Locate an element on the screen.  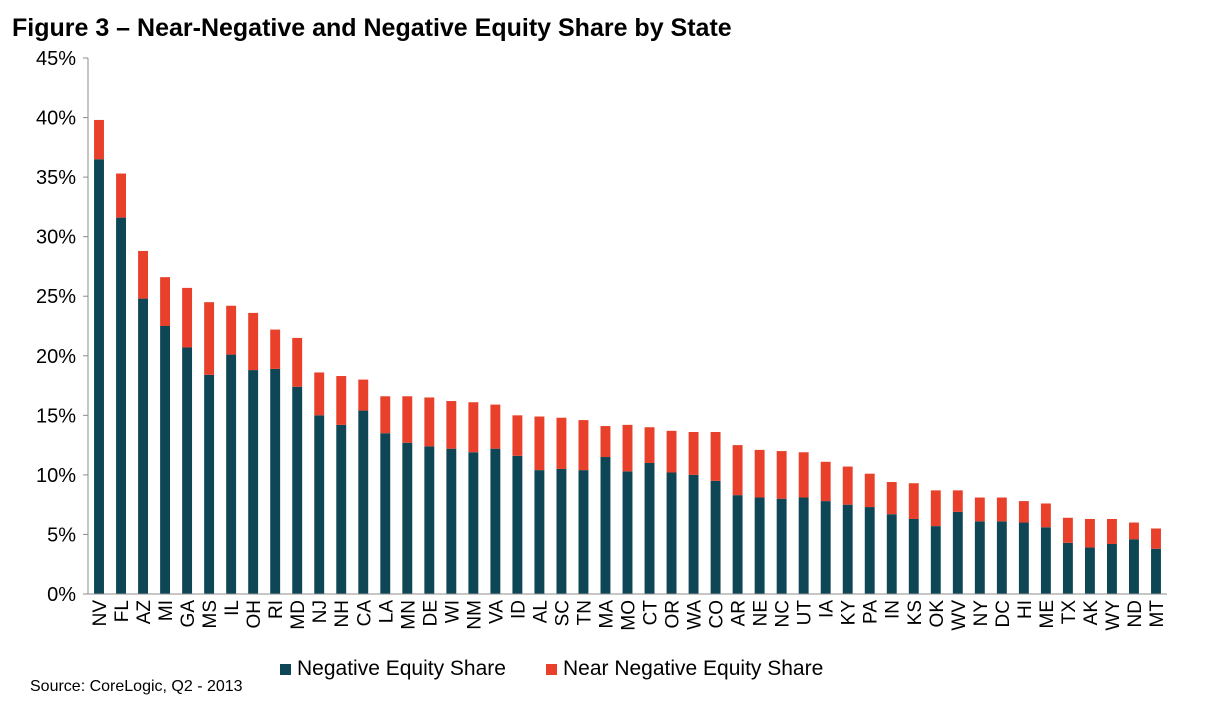
bar-negative-mo is located at coordinates (627, 532).